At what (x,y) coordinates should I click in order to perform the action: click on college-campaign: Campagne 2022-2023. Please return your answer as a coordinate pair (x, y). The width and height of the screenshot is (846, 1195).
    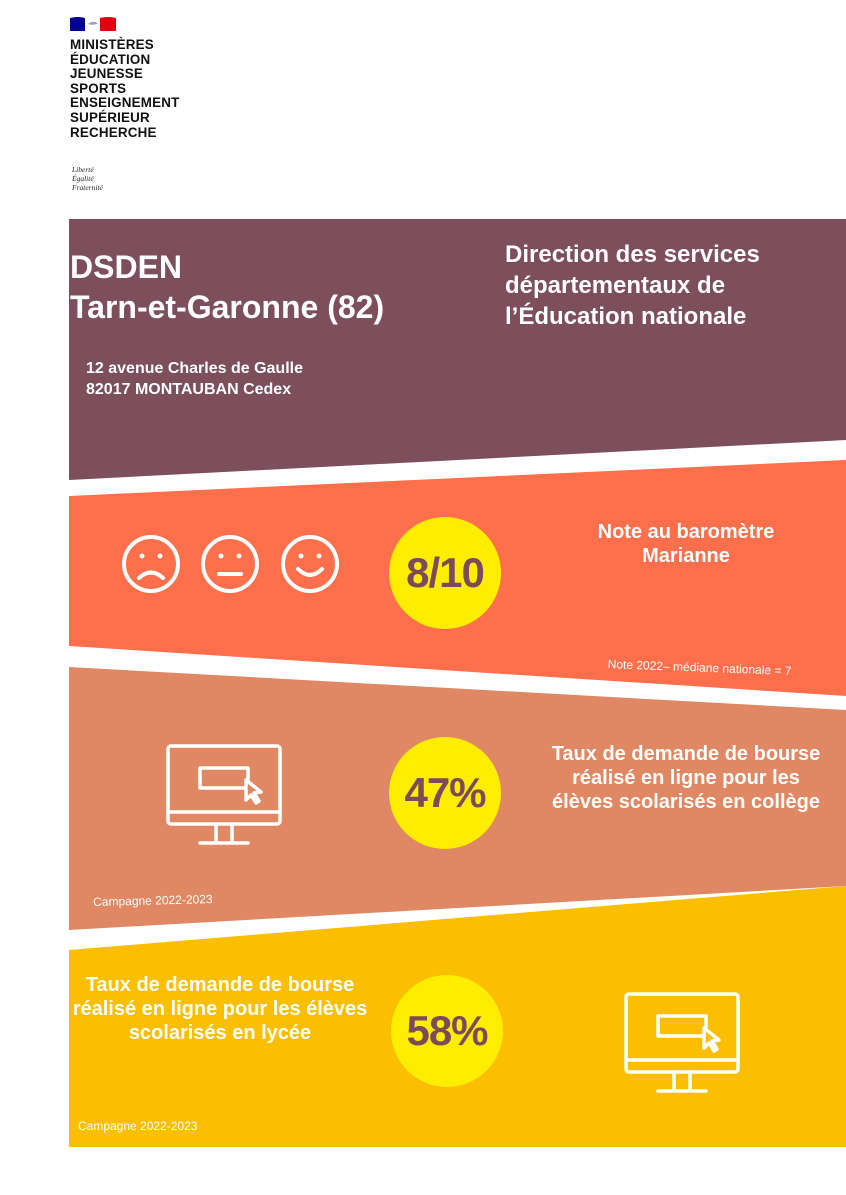
    Looking at the image, I should click on (153, 900).